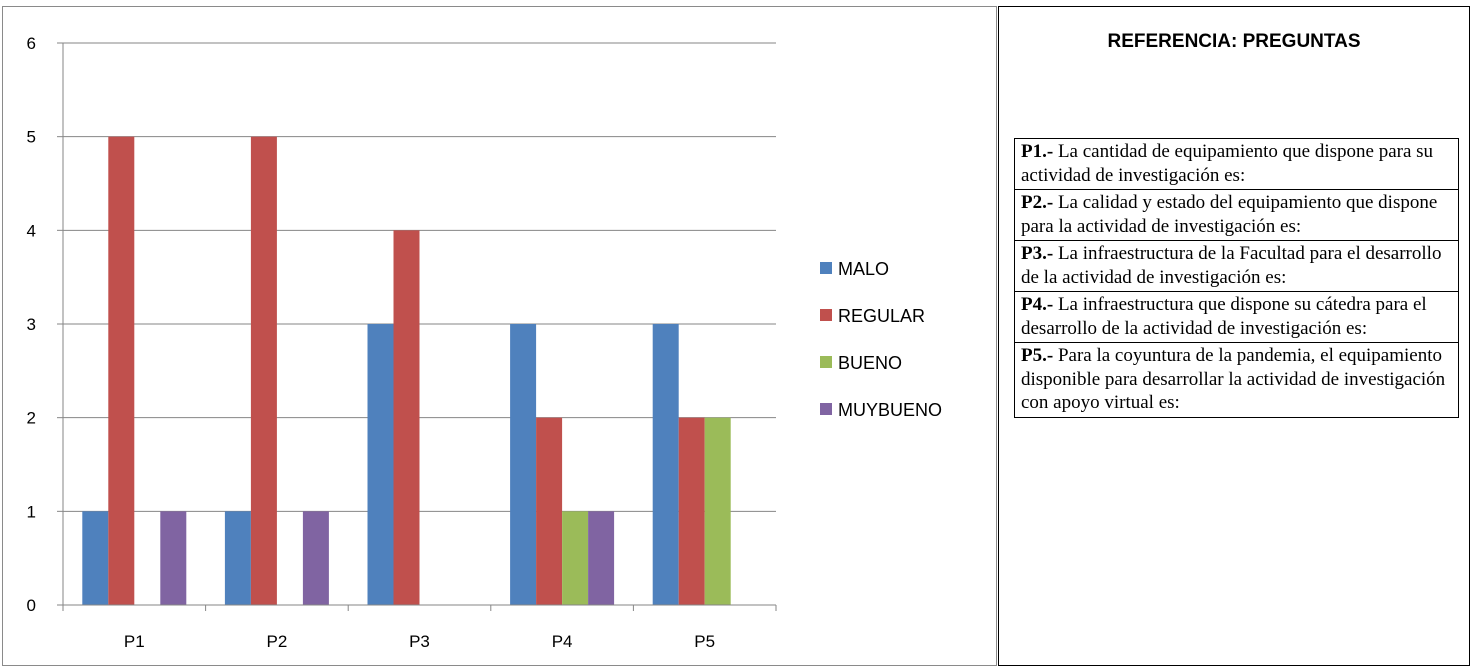 The height and width of the screenshot is (670, 1472). What do you see at coordinates (31, 511) in the screenshot?
I see `y-tick-label: 1` at bounding box center [31, 511].